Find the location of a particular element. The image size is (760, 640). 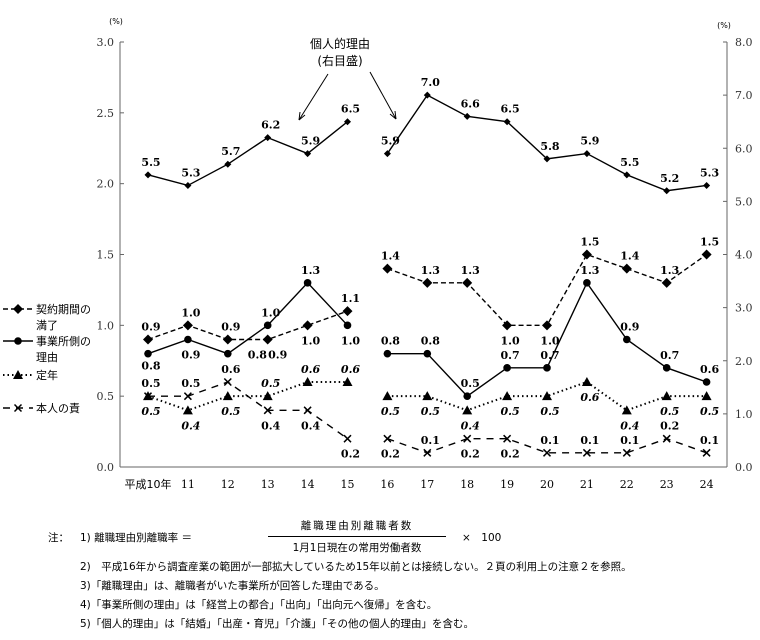

x-tick-label: 24 is located at coordinates (707, 484).